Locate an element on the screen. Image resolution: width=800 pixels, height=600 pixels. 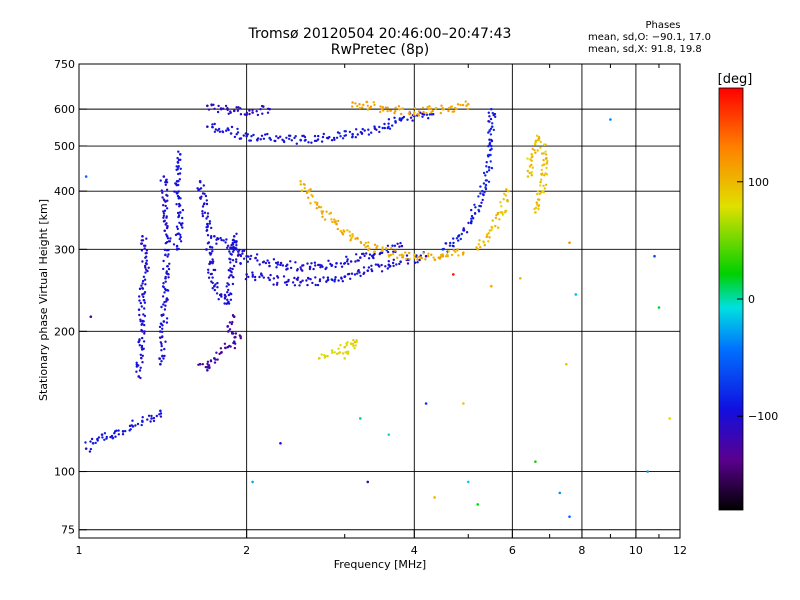
phase-colorbar: [deg] 100 0 −100 is located at coordinates (748, 291).